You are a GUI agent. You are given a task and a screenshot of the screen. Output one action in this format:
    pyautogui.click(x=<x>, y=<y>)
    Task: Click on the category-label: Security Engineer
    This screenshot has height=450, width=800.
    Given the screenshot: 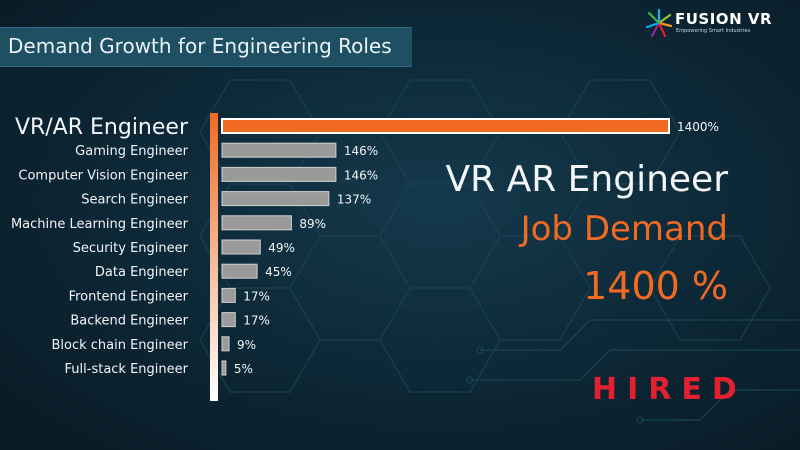 What is the action you would take?
    pyautogui.click(x=131, y=248)
    